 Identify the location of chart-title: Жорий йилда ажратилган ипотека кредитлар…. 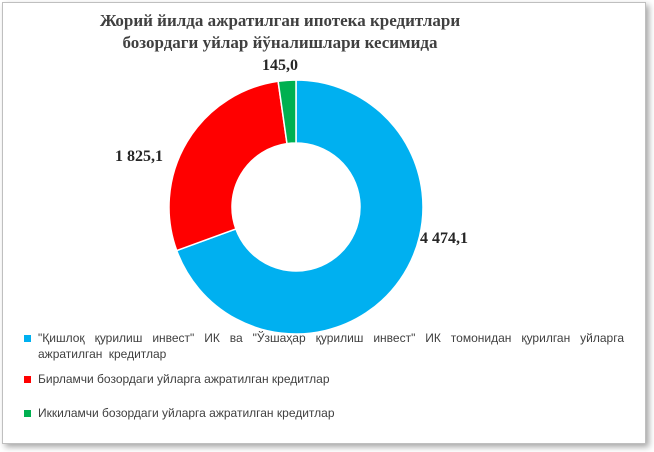
(280, 32).